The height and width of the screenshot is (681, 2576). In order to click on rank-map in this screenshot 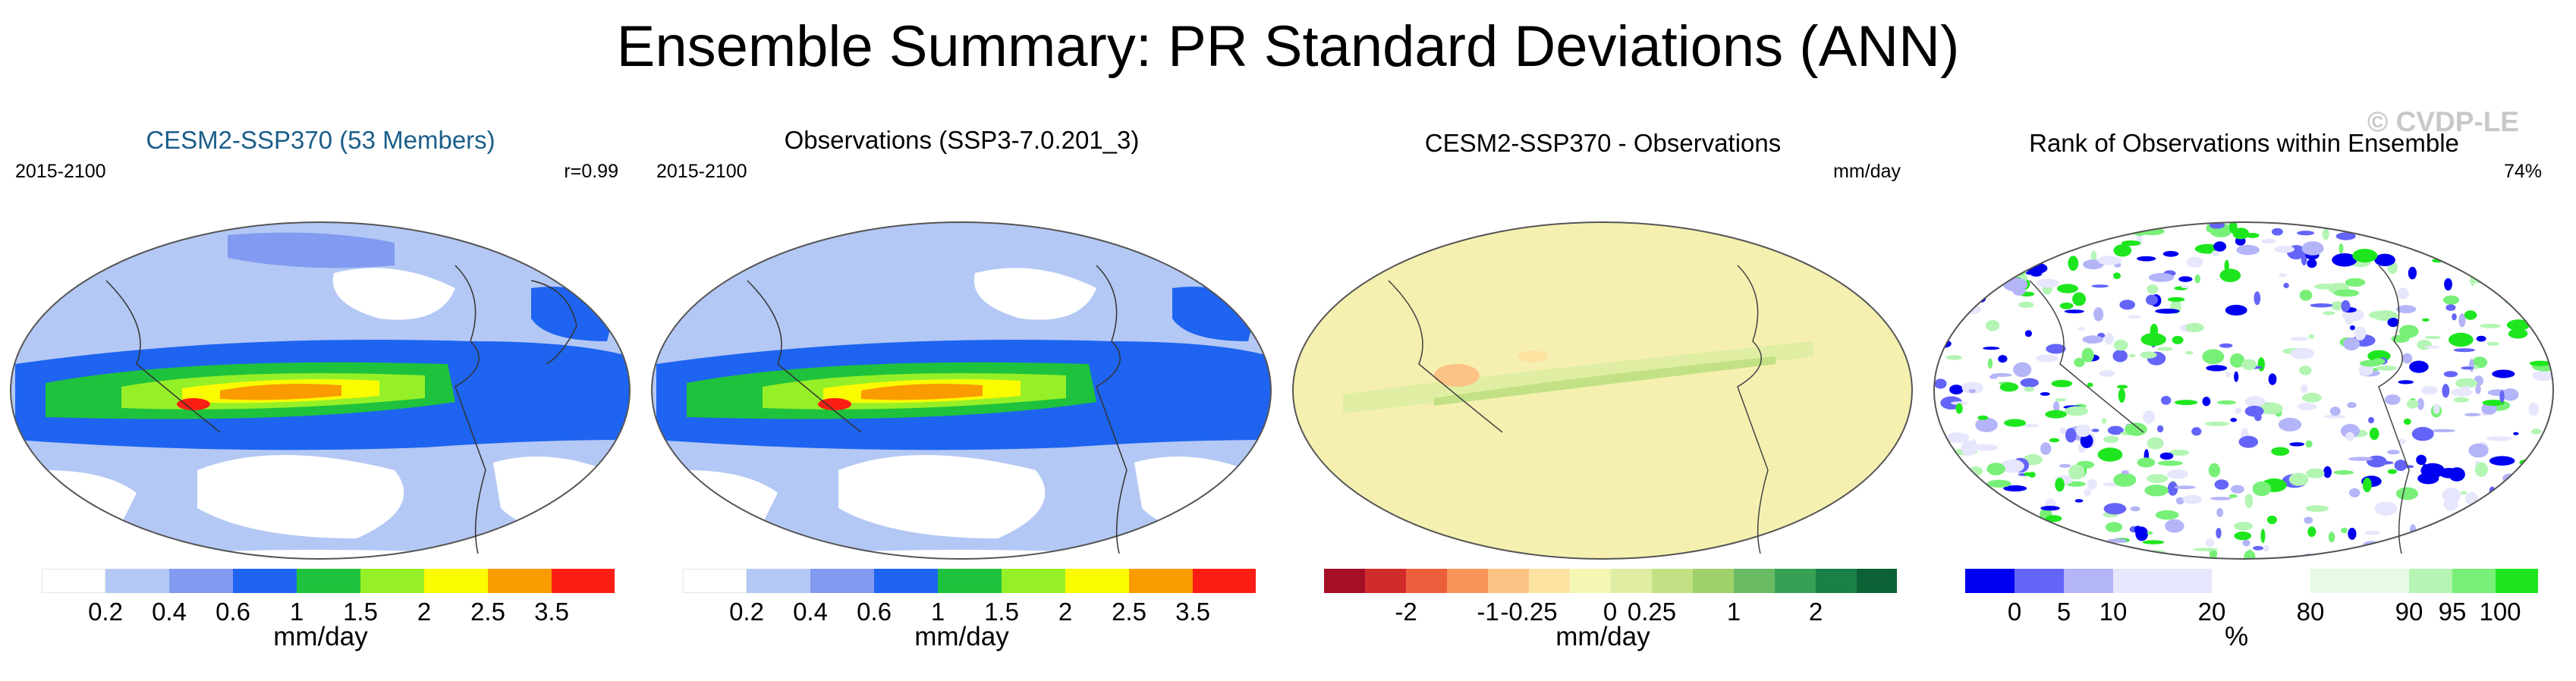, I will do `click(2243, 390)`.